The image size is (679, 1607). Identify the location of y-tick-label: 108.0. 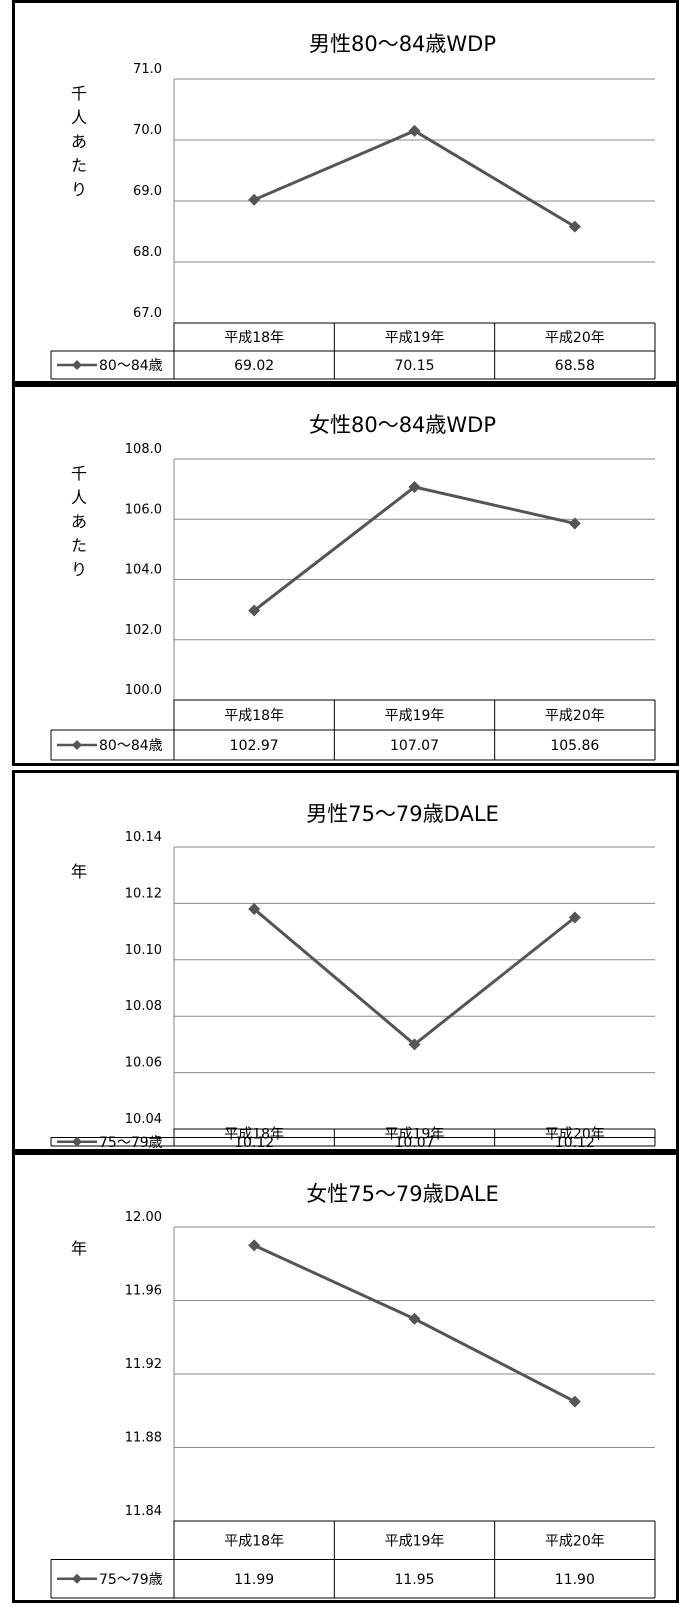
(143, 449).